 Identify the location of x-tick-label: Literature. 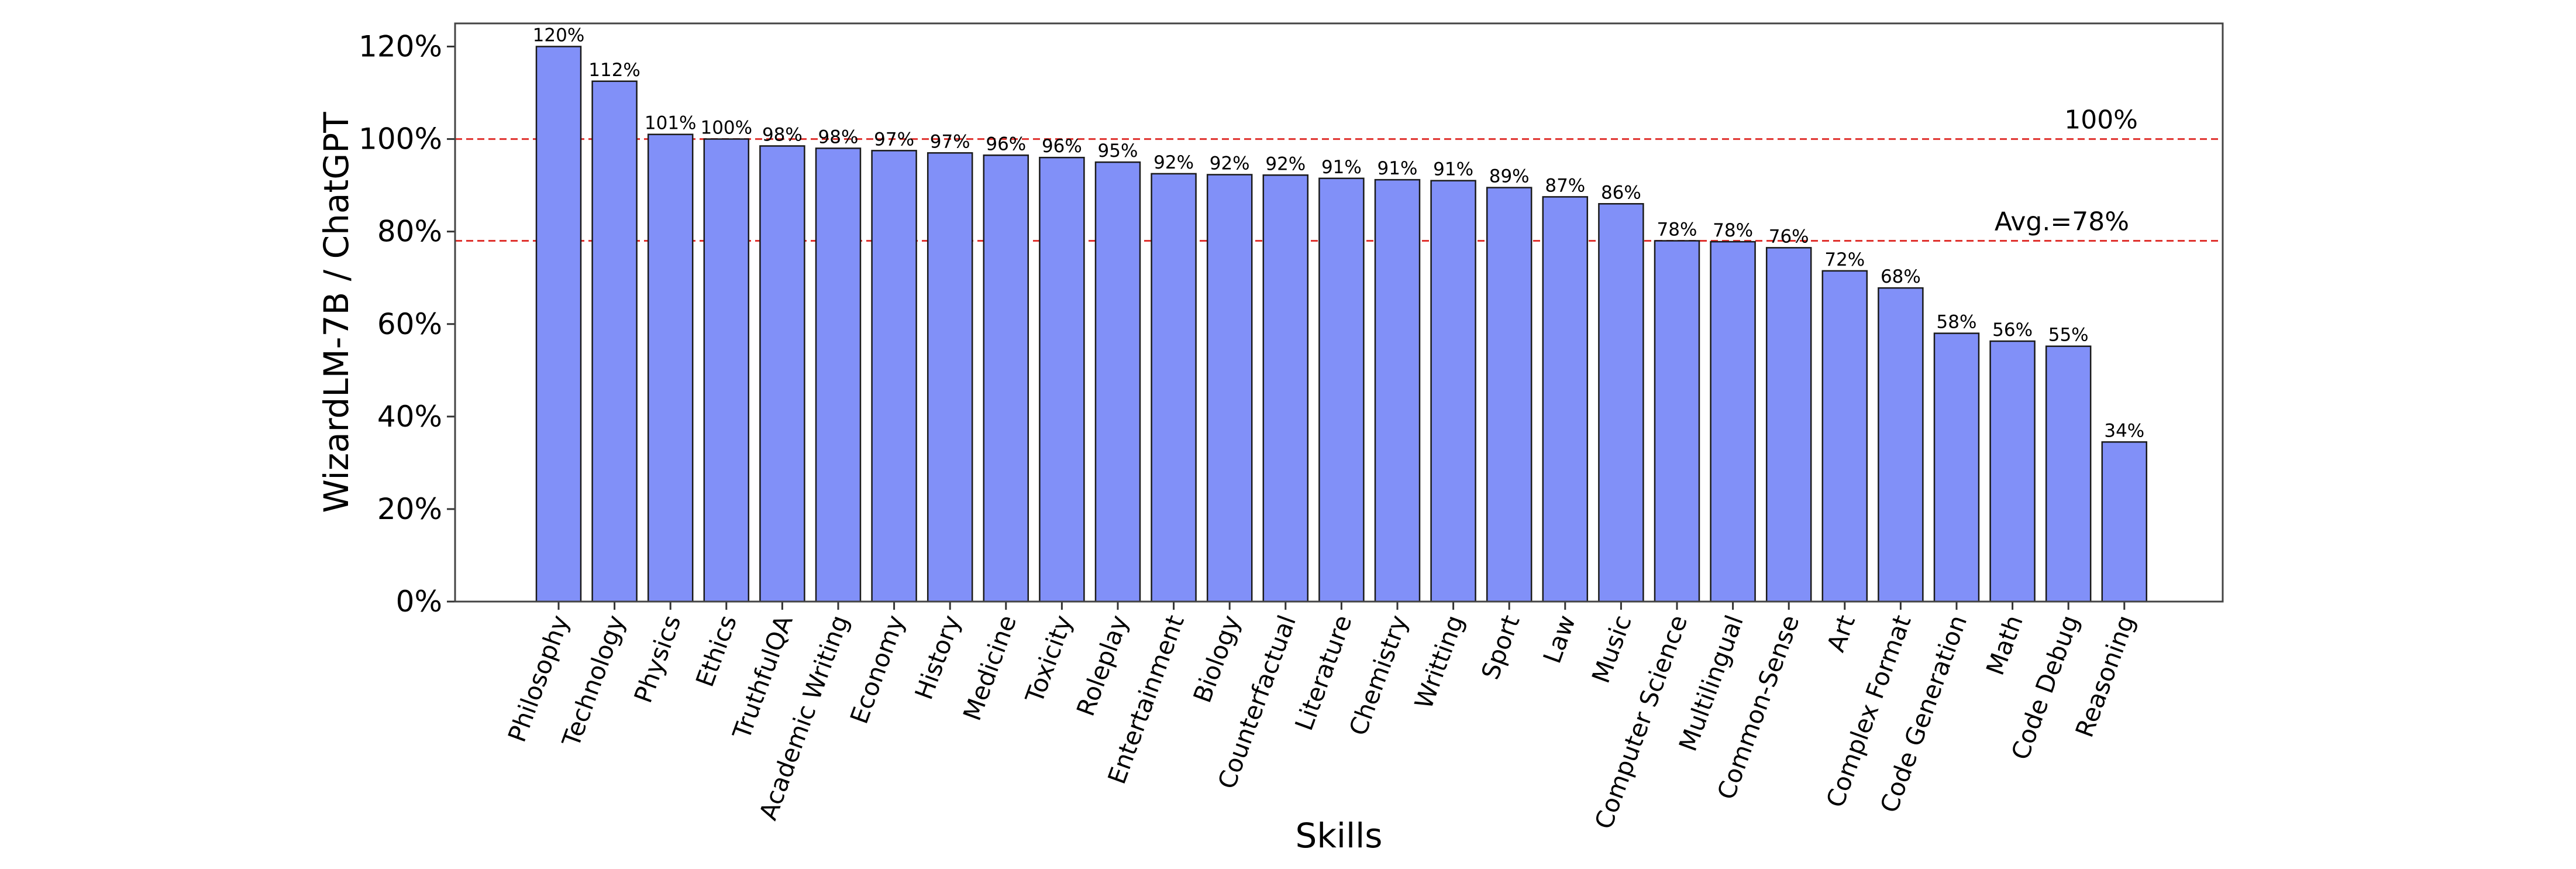
(1323, 673).